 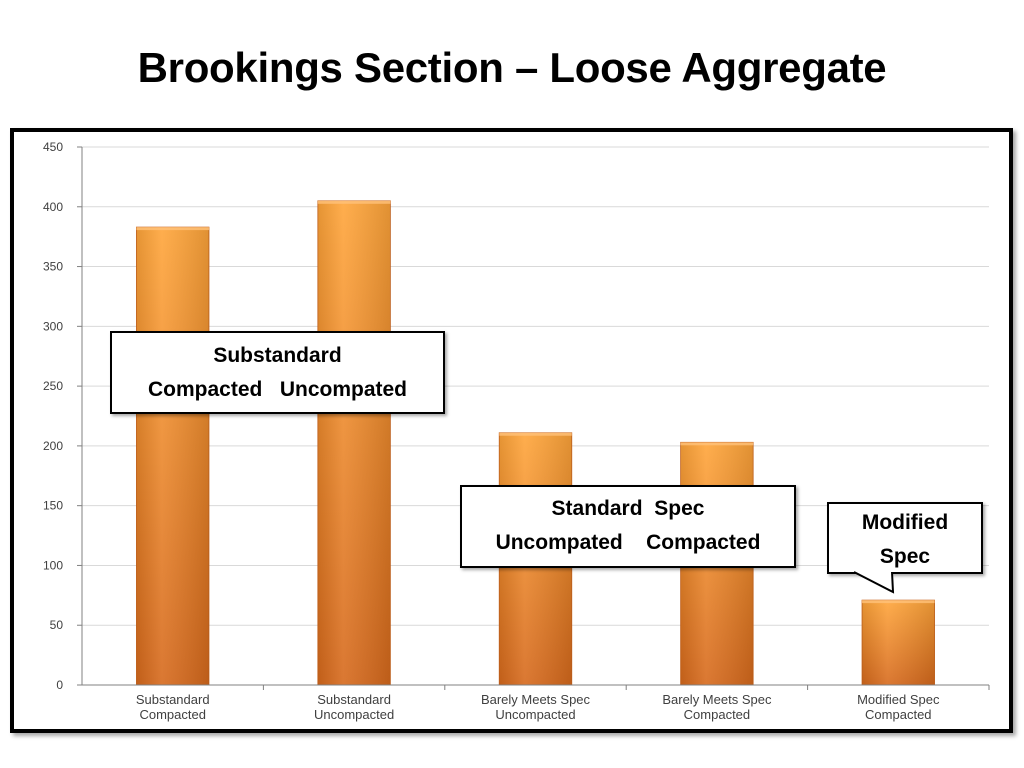 I want to click on callout-modified-spec-tail, so click(x=874, y=582).